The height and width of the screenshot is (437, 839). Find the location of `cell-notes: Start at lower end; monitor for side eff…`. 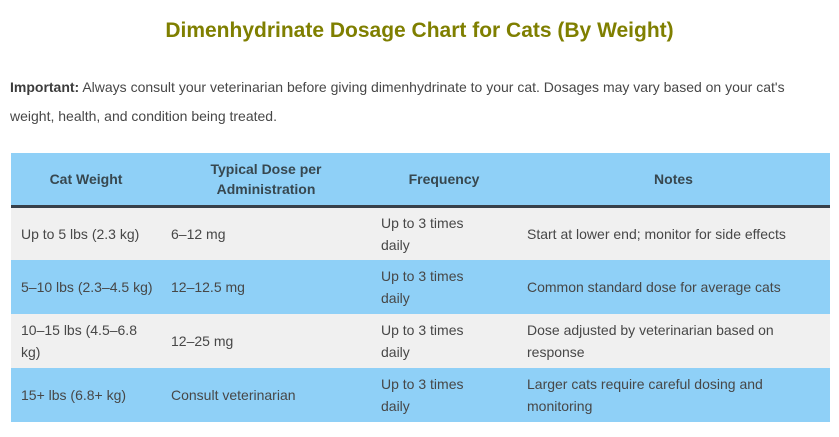

cell-notes: Start at lower end; monitor for side eff… is located at coordinates (673, 233).